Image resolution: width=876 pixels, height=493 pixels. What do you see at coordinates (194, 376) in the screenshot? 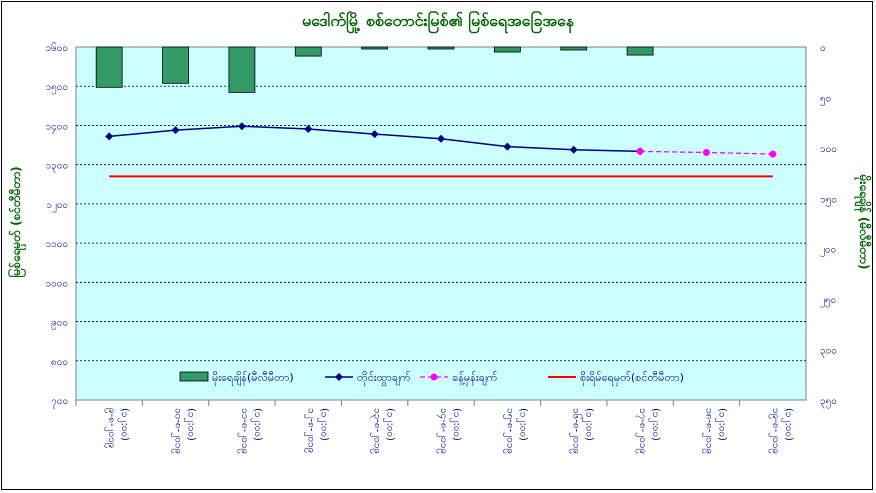
I see `legend-swatch` at bounding box center [194, 376].